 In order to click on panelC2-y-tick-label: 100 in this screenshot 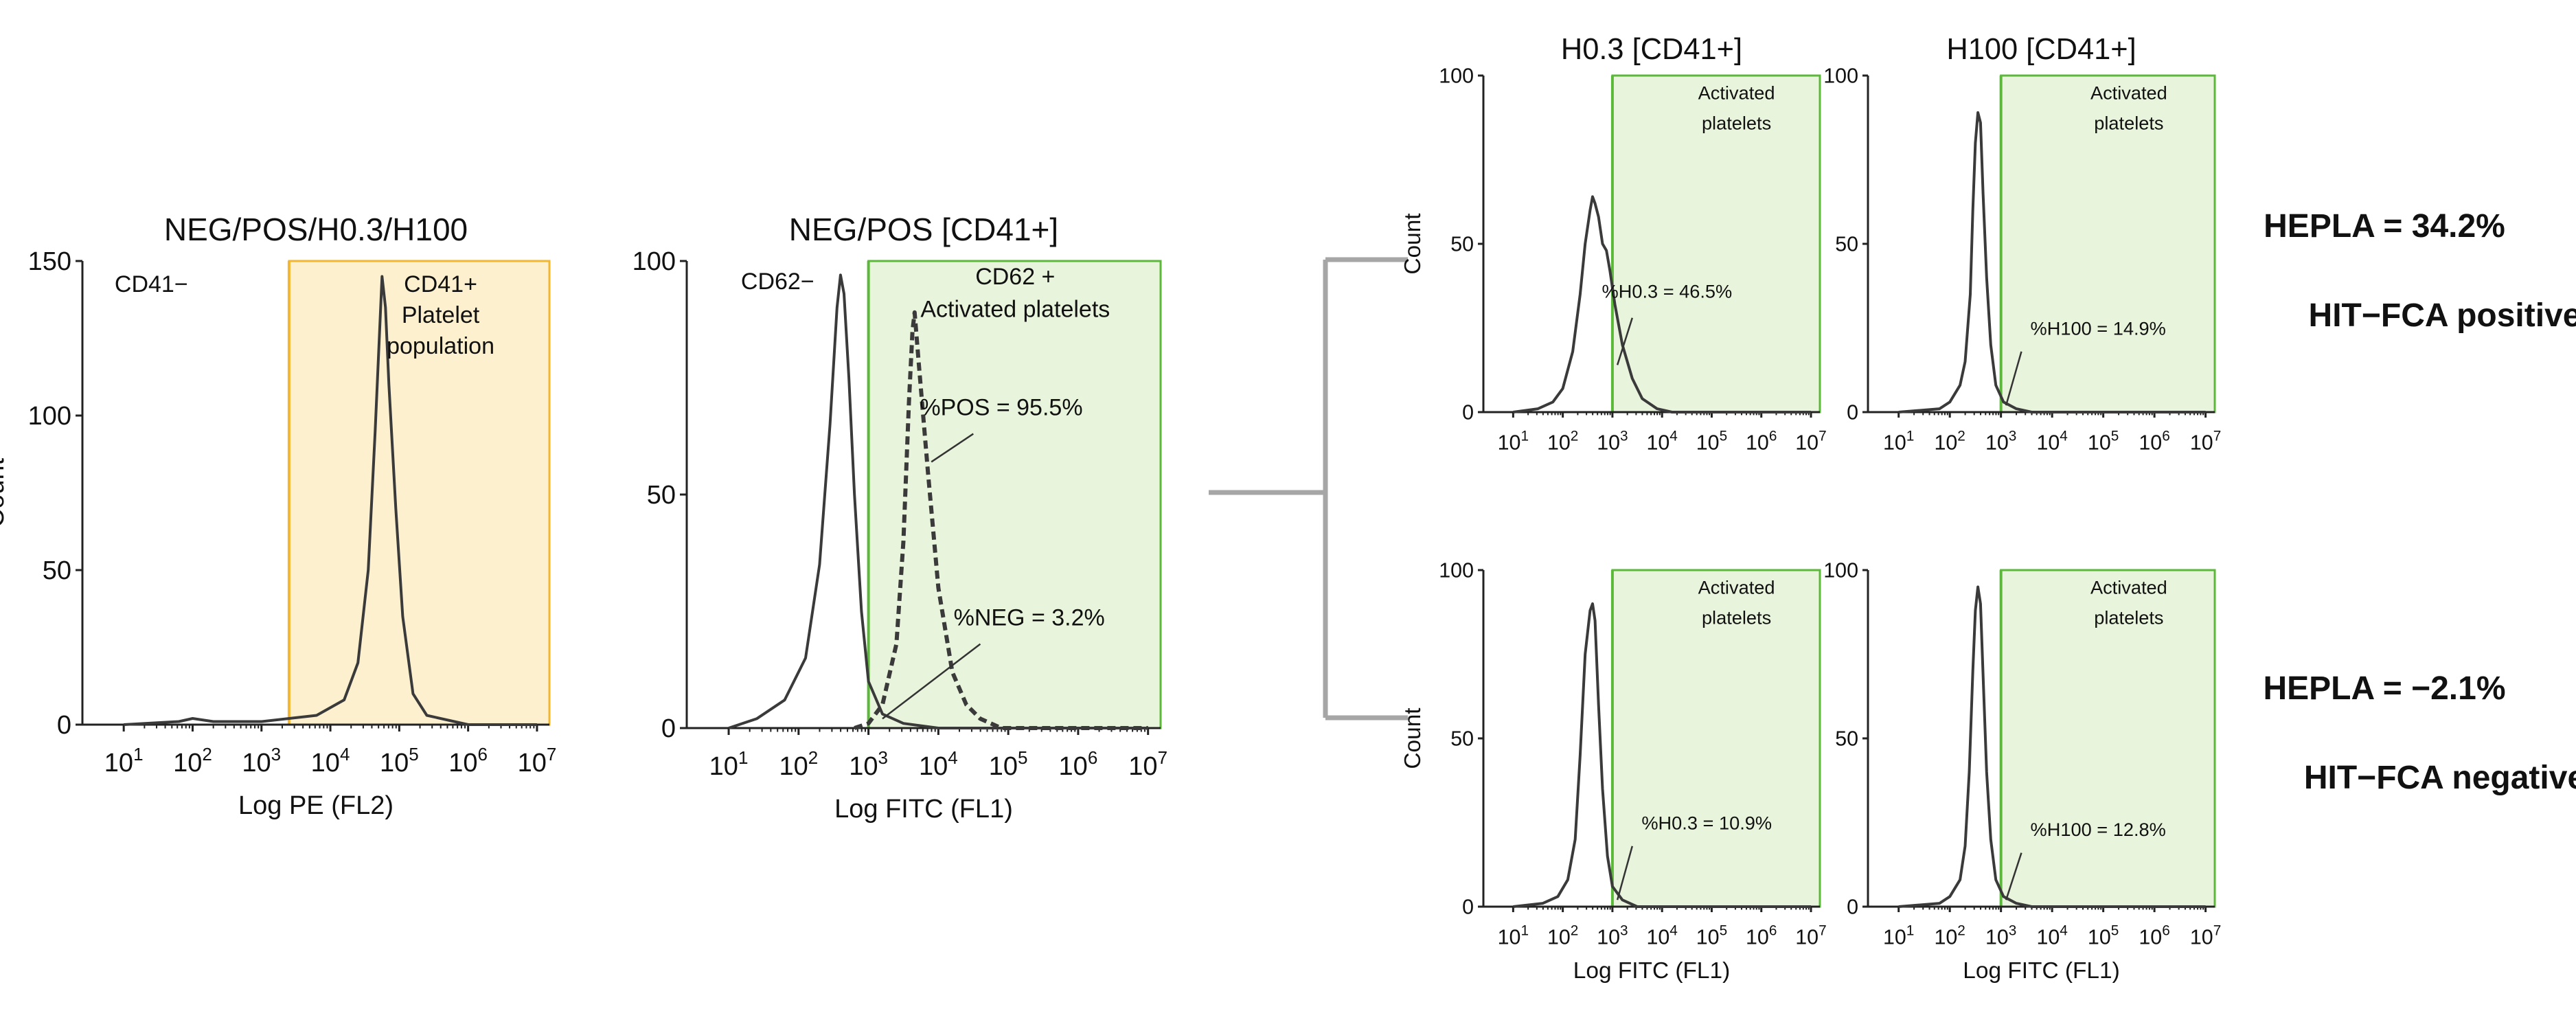, I will do `click(1840, 75)`.